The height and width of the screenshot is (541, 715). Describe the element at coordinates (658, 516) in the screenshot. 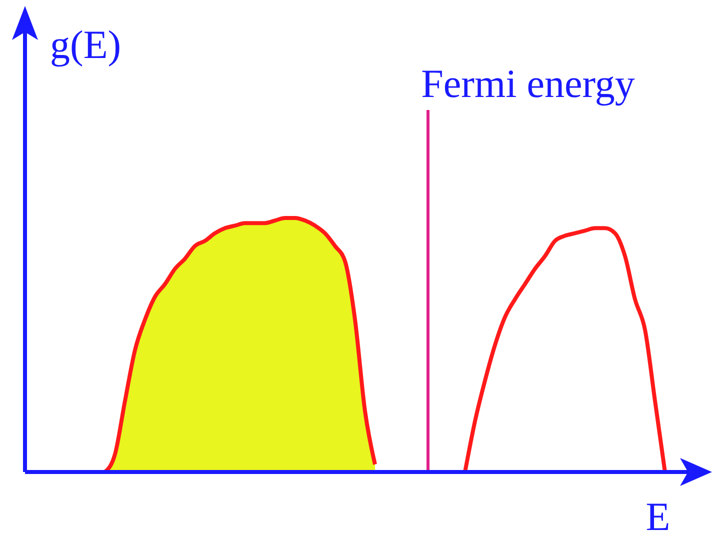

I see `x-axis-title: E` at that location.